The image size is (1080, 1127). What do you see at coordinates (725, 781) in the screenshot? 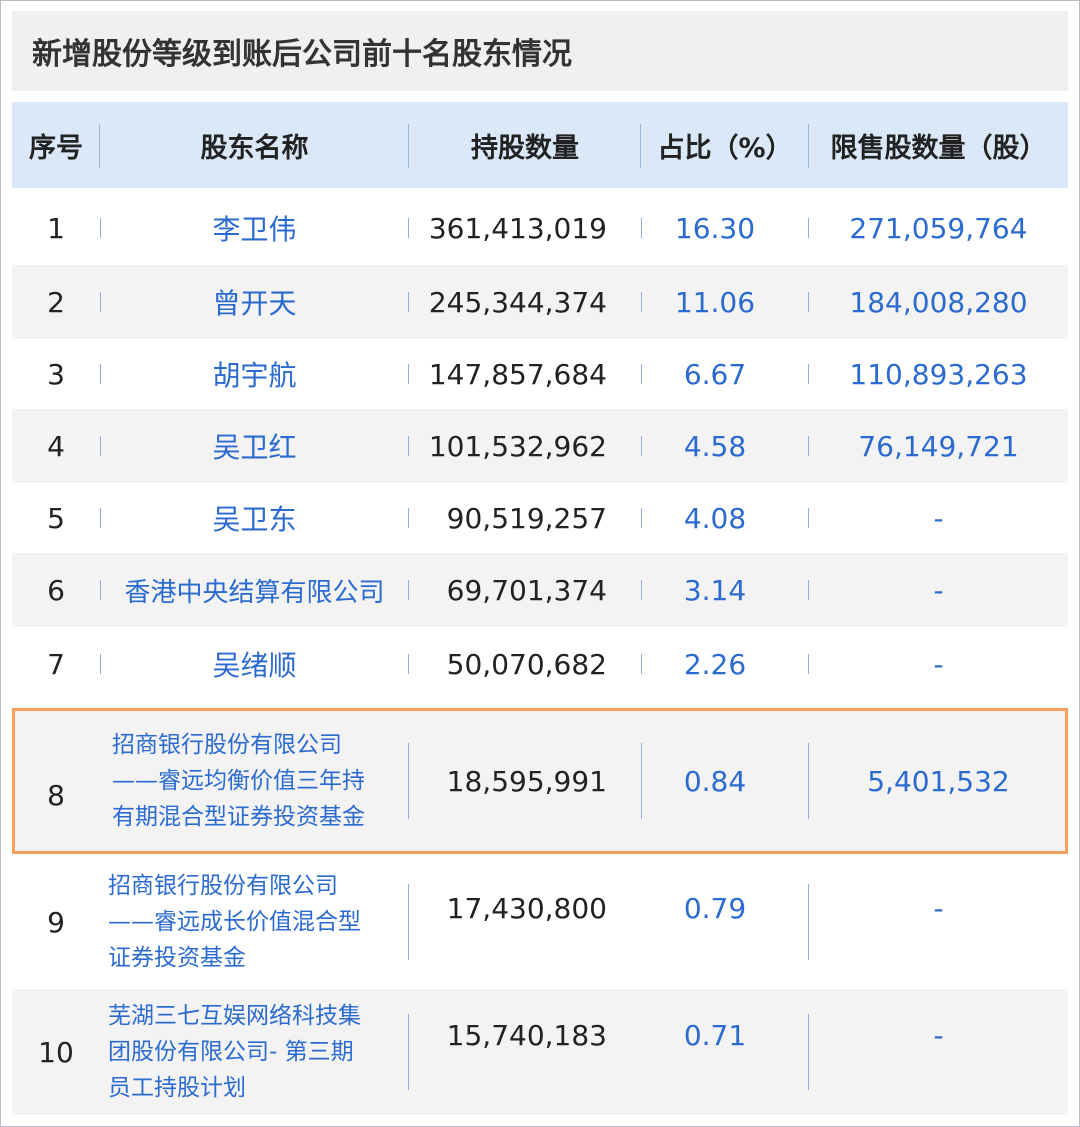
I see `ratio-link: 0.84` at bounding box center [725, 781].